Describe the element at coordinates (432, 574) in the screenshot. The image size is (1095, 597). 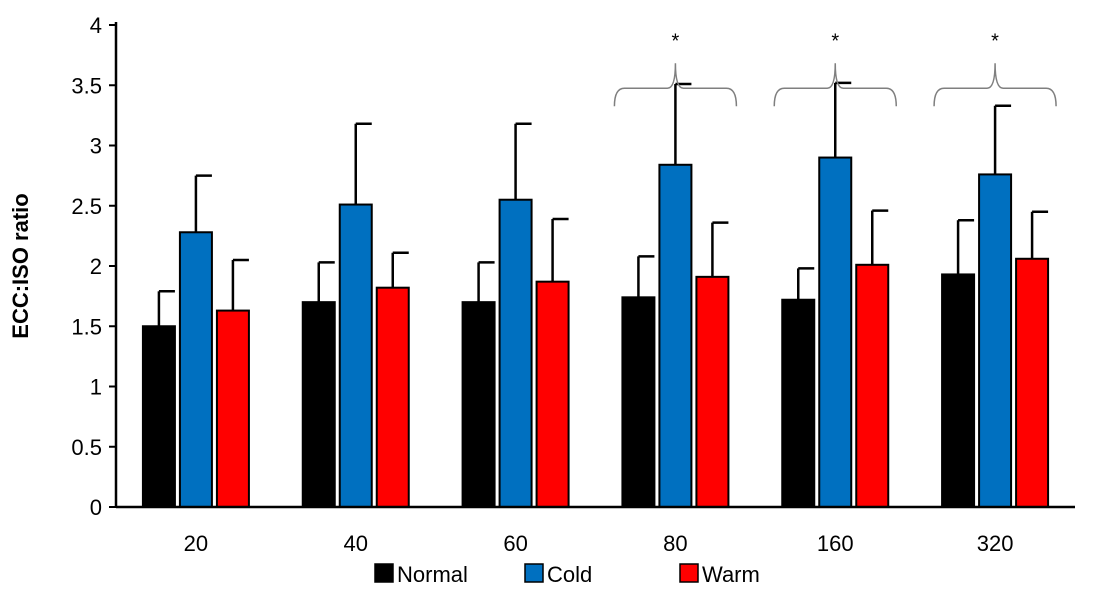
I see `legend-label-normal: Normal` at that location.